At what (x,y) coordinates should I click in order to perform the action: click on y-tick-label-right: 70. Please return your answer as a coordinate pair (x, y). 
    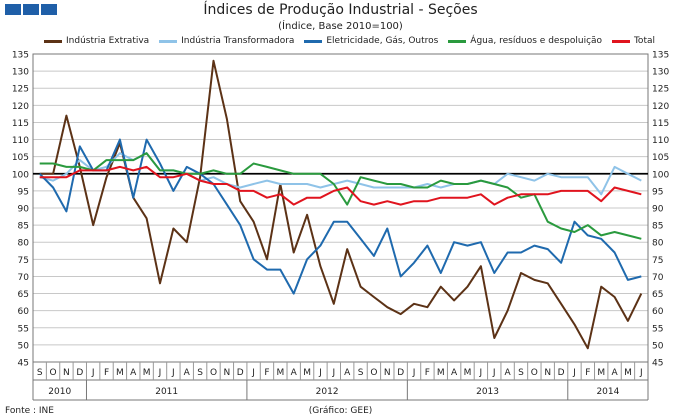
    Looking at the image, I should click on (658, 278).